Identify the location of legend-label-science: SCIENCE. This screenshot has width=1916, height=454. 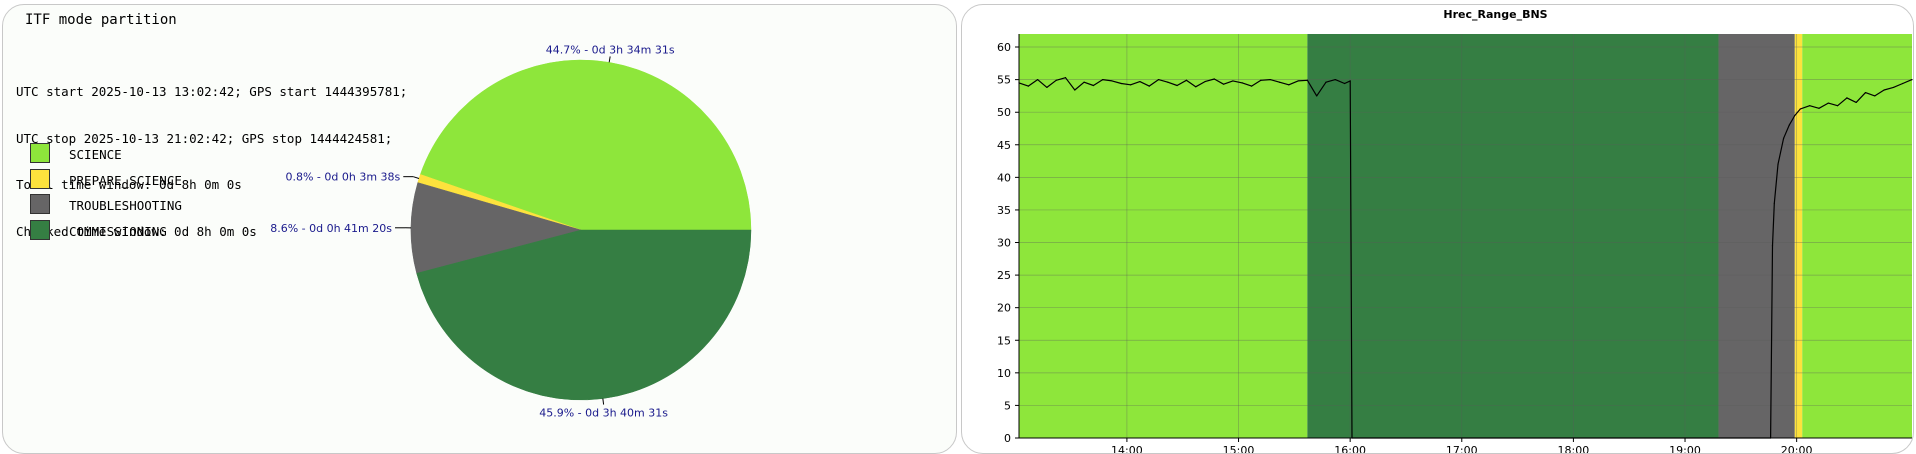
(95, 154).